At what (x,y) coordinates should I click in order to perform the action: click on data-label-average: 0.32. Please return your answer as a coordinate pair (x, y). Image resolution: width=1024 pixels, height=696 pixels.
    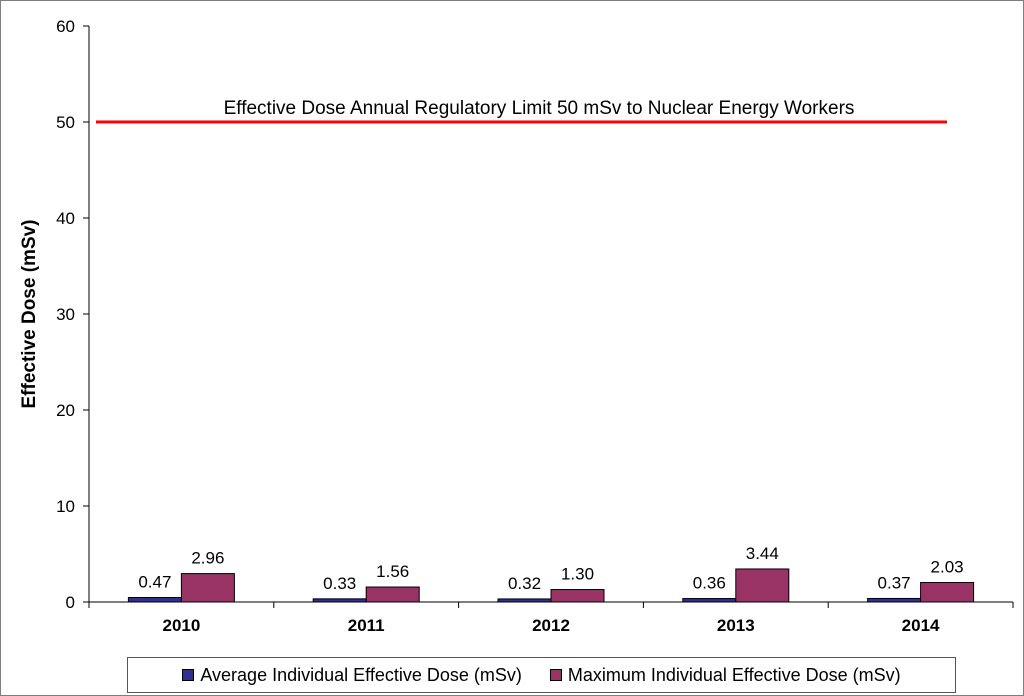
    Looking at the image, I should click on (524, 583).